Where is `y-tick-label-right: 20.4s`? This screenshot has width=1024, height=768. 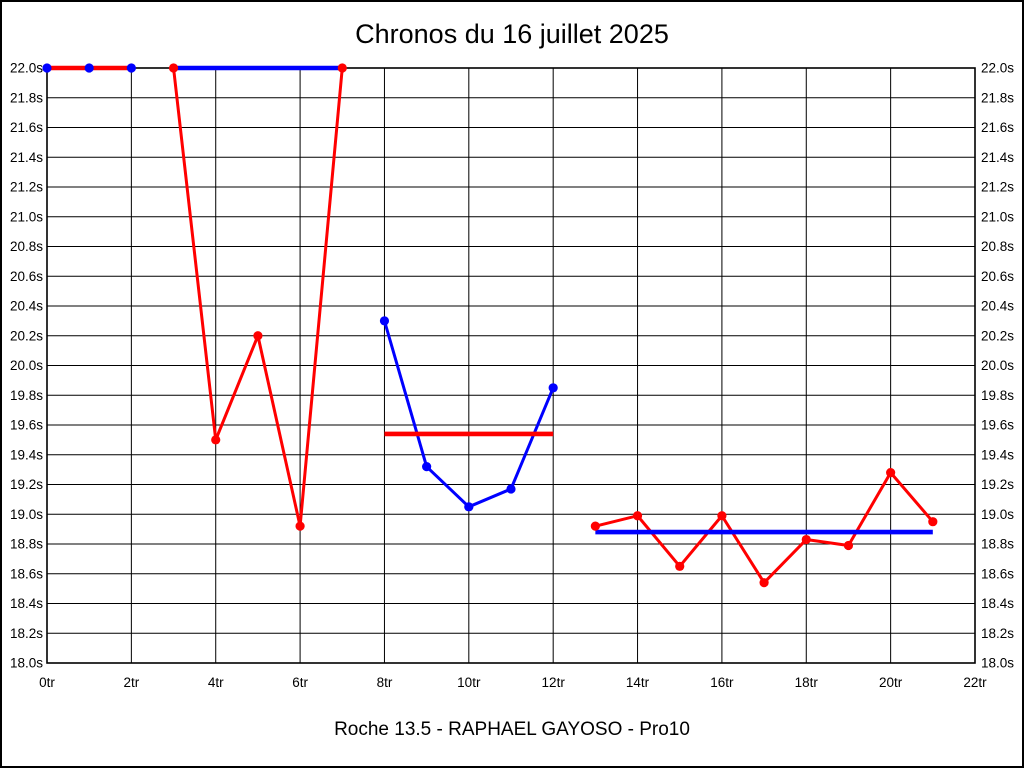 y-tick-label-right: 20.4s is located at coordinates (997, 306).